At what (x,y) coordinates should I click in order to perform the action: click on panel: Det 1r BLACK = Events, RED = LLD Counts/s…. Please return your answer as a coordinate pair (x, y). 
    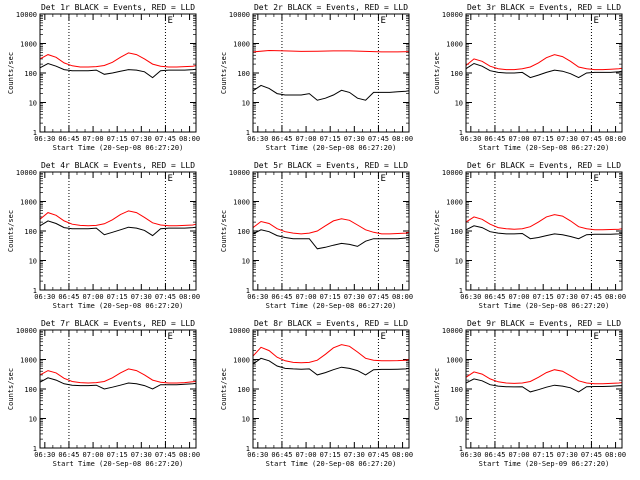
    Looking at the image, I should click on (103, 77).